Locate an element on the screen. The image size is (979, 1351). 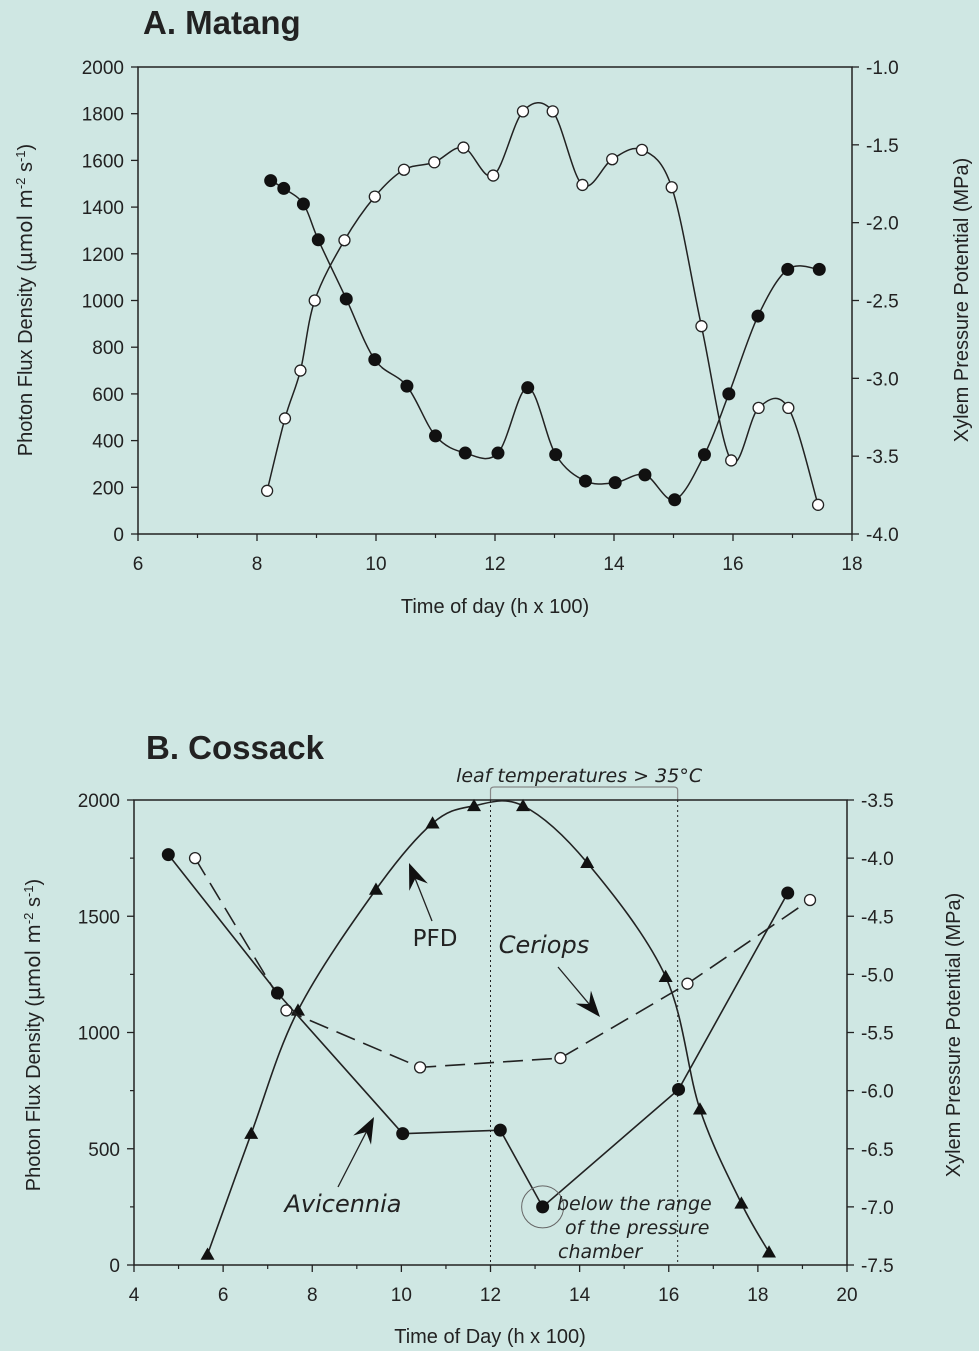
panel-a-title: A. Matang is located at coordinates (222, 22).